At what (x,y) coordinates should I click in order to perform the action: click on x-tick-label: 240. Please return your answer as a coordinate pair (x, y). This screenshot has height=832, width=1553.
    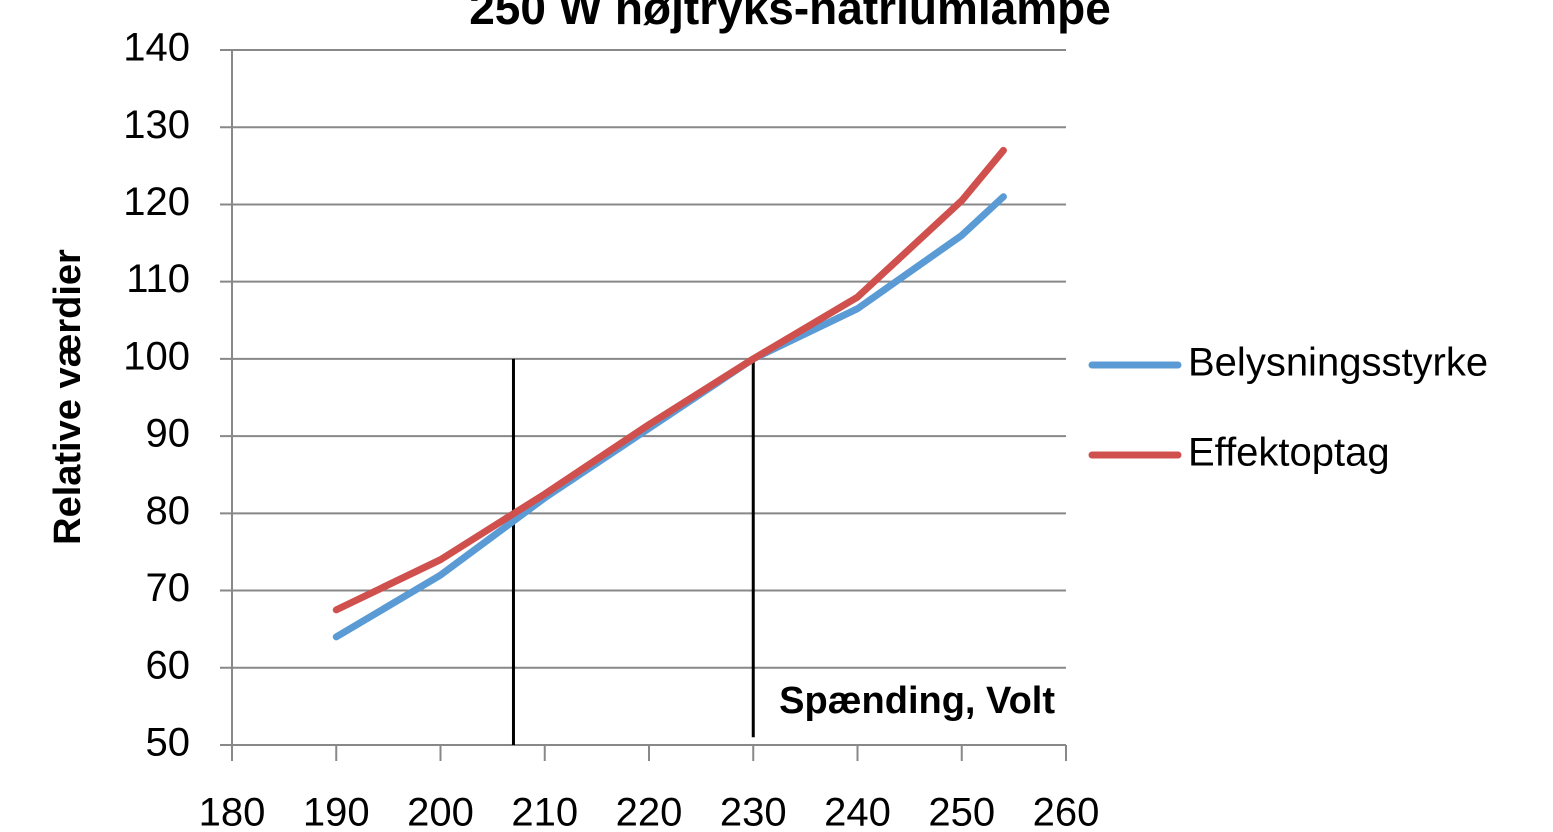
    Looking at the image, I should click on (857, 811).